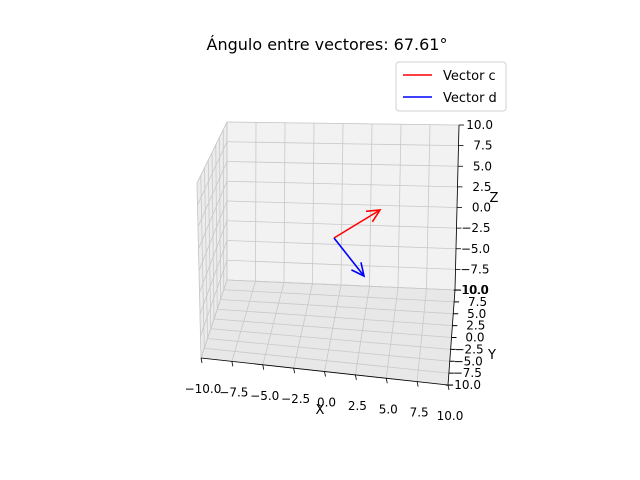 The image size is (640, 480). Describe the element at coordinates (475, 249) in the screenshot. I see `z-tick-label: −5.0` at that location.